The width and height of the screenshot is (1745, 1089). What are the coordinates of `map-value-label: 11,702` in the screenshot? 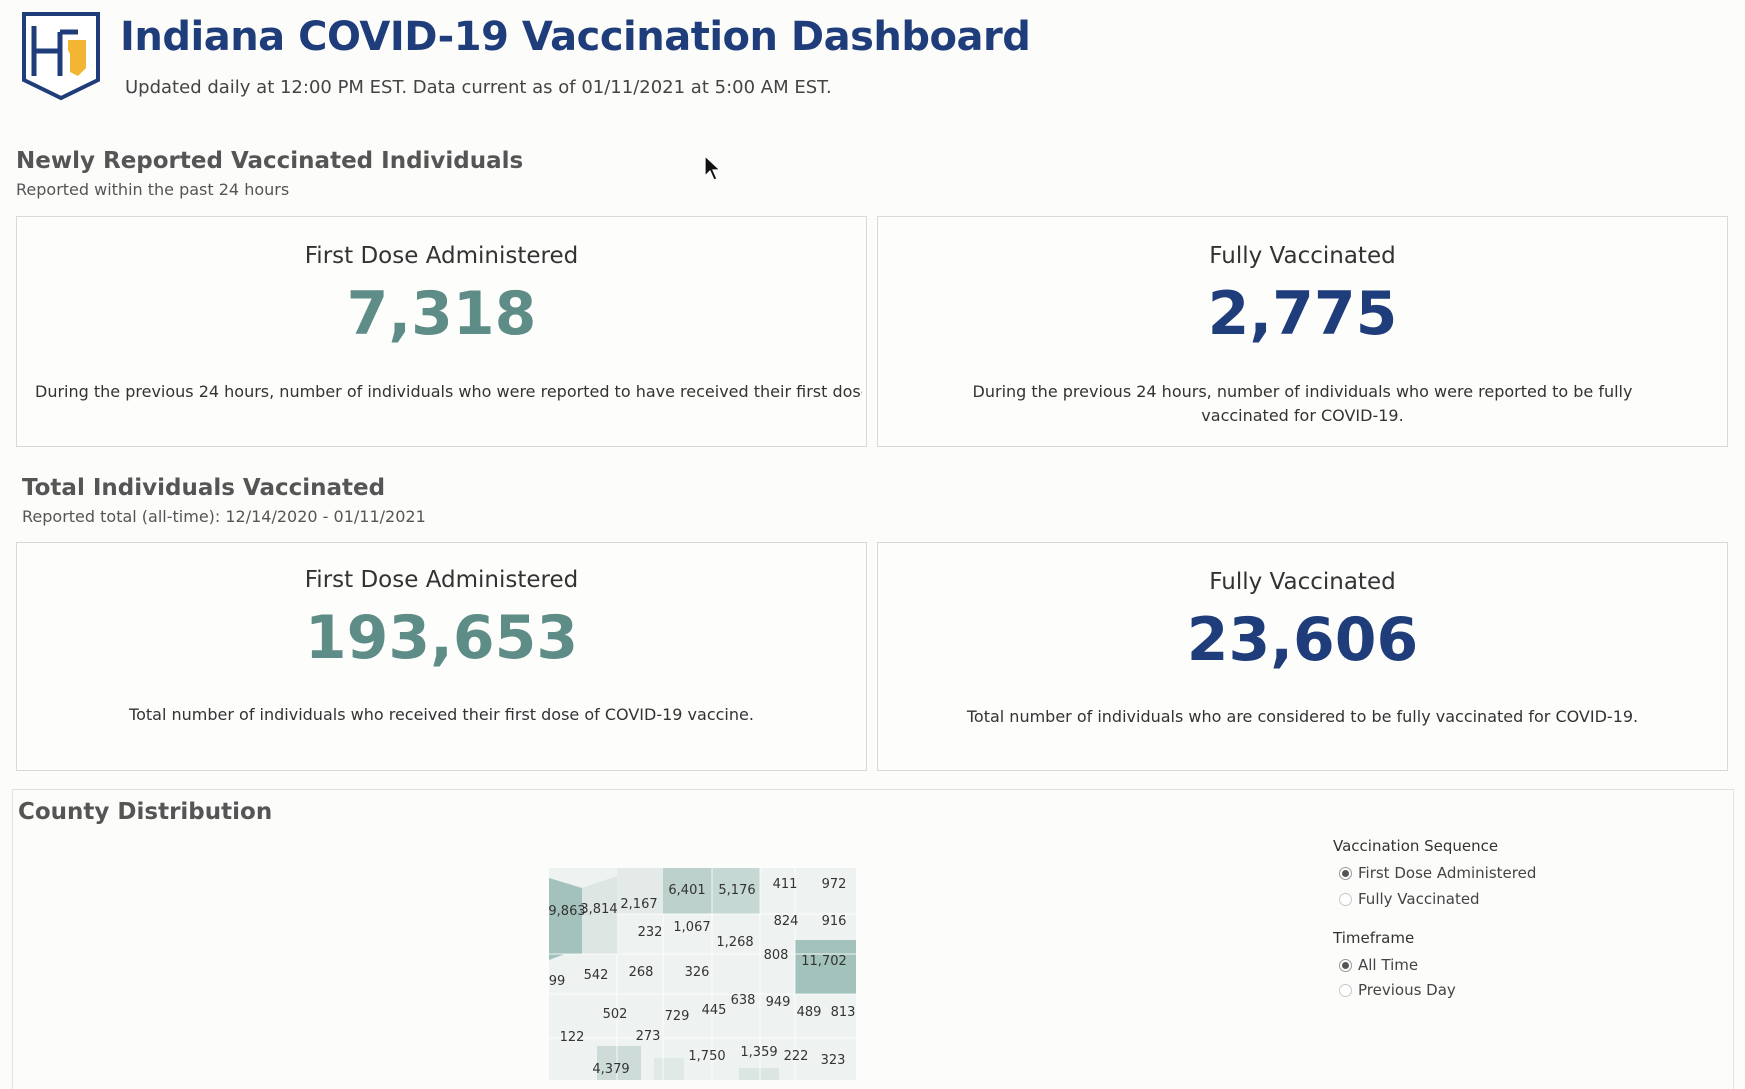 It's located at (824, 961).